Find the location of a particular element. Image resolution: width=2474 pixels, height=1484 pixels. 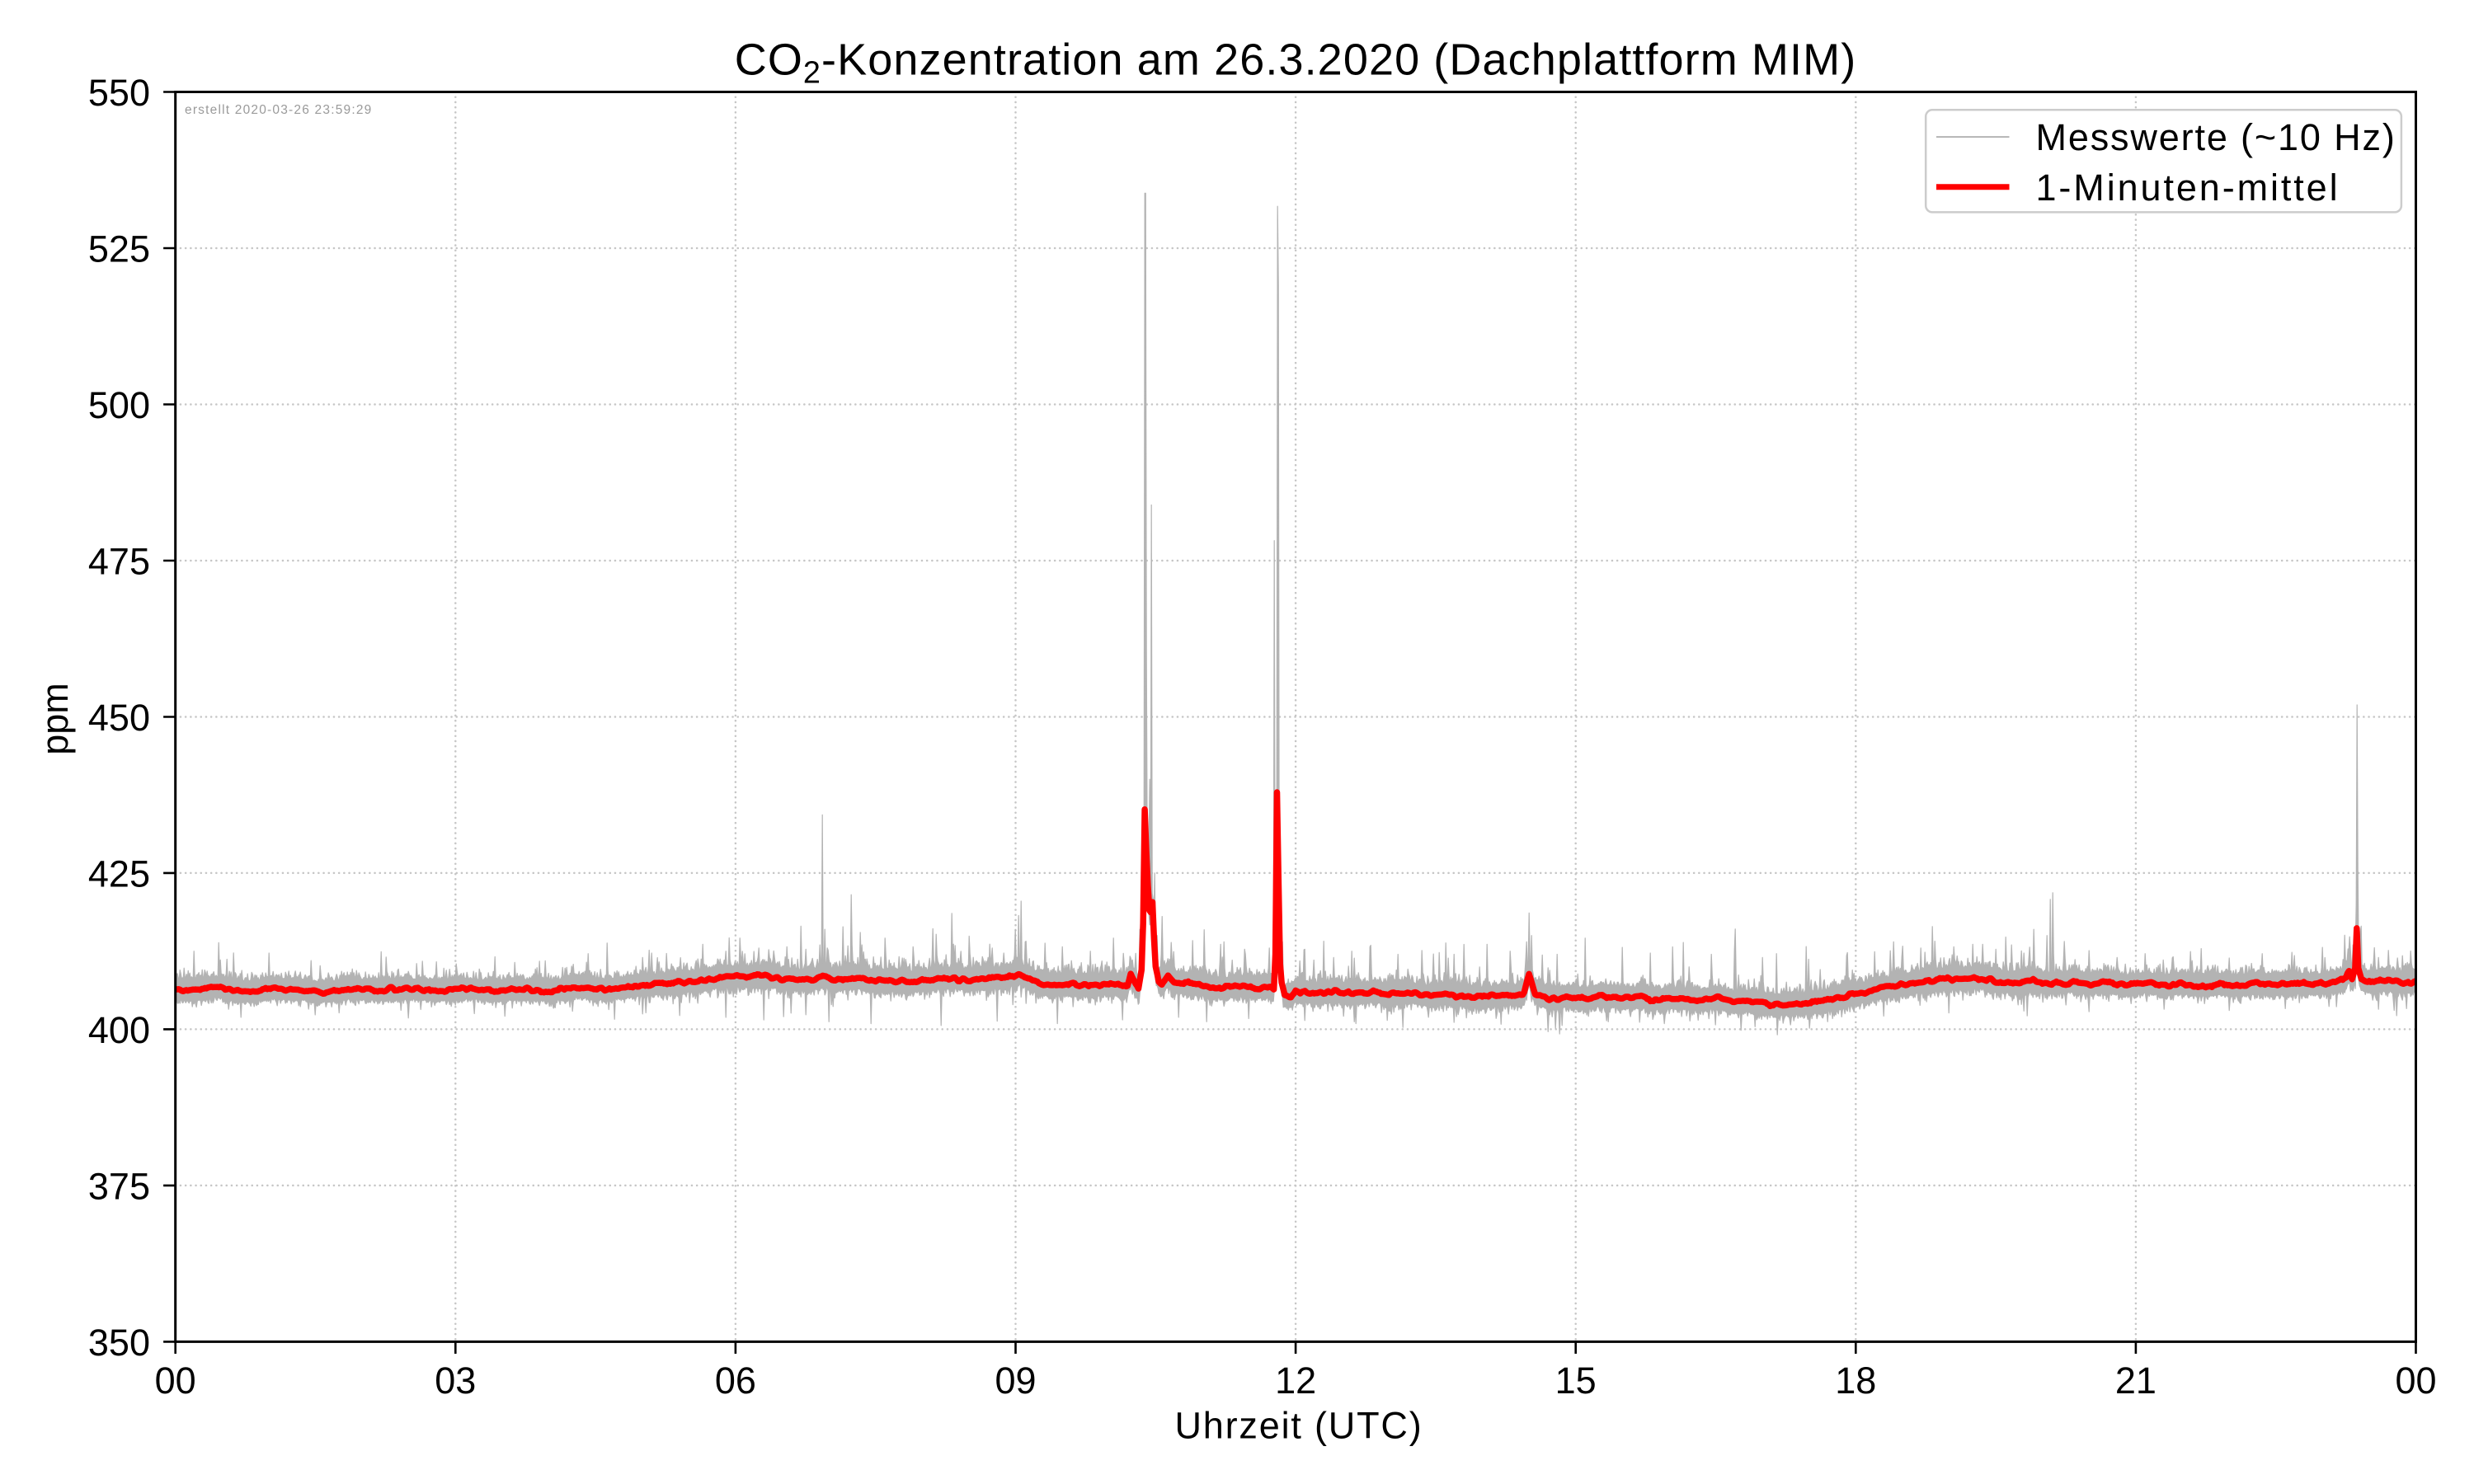

svg-text: 18 is located at coordinates (1855, 1381).